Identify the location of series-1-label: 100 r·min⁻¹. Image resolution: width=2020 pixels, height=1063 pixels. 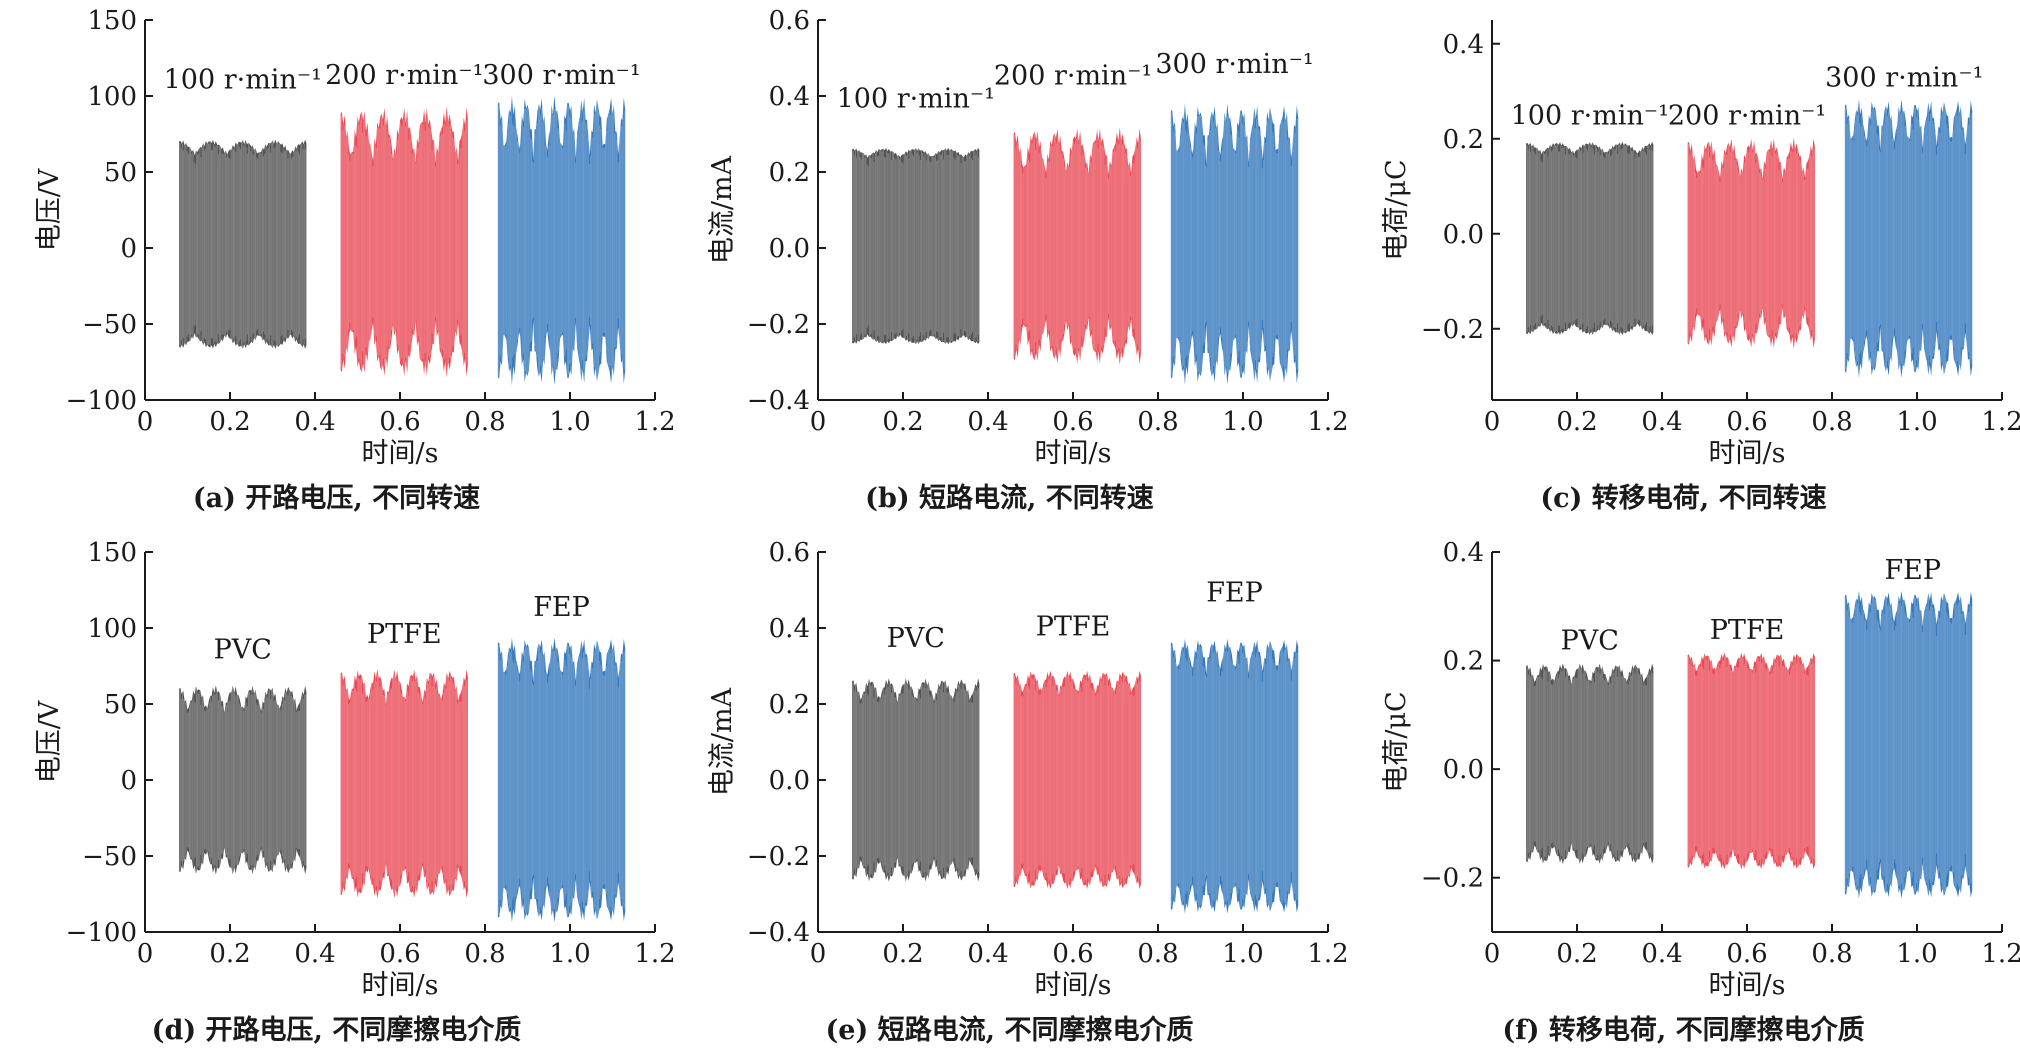
(1590, 116).